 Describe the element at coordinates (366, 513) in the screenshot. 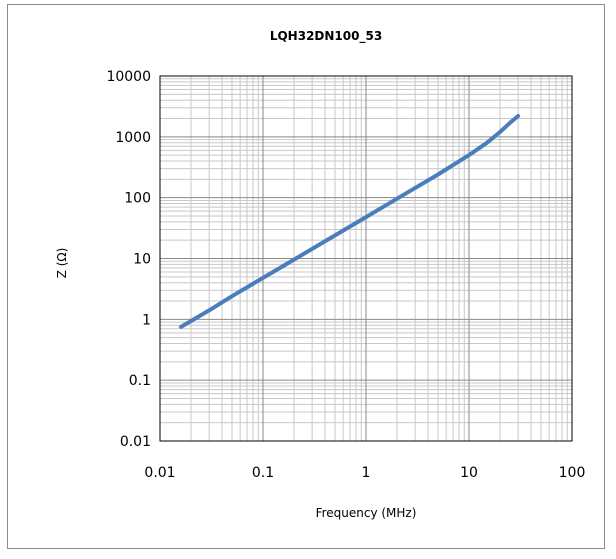

I see `x-axis-title: Frequency (MHz)` at that location.